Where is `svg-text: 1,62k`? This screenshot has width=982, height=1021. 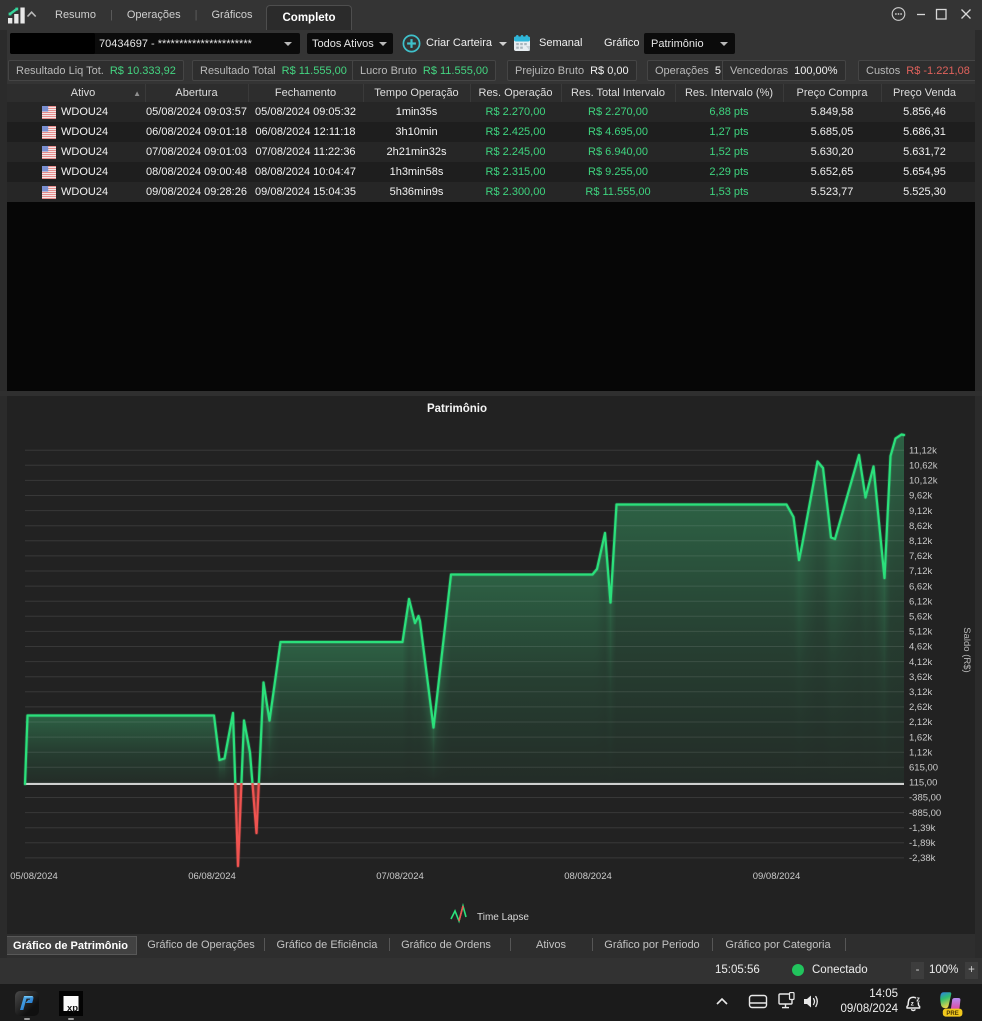
svg-text: 1,62k is located at coordinates (920, 737).